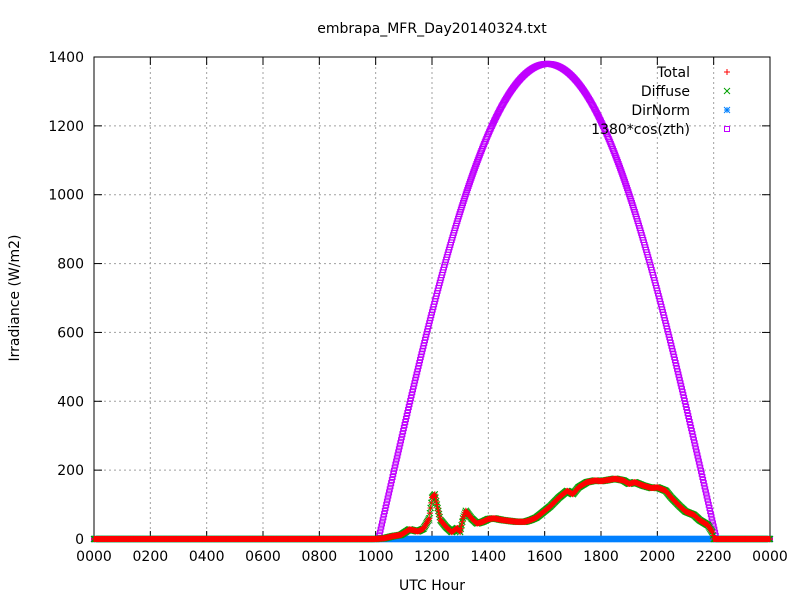 The width and height of the screenshot is (800, 604). I want to click on chart-title: embrapa_MFR_Day20140324.txt, so click(432, 29).